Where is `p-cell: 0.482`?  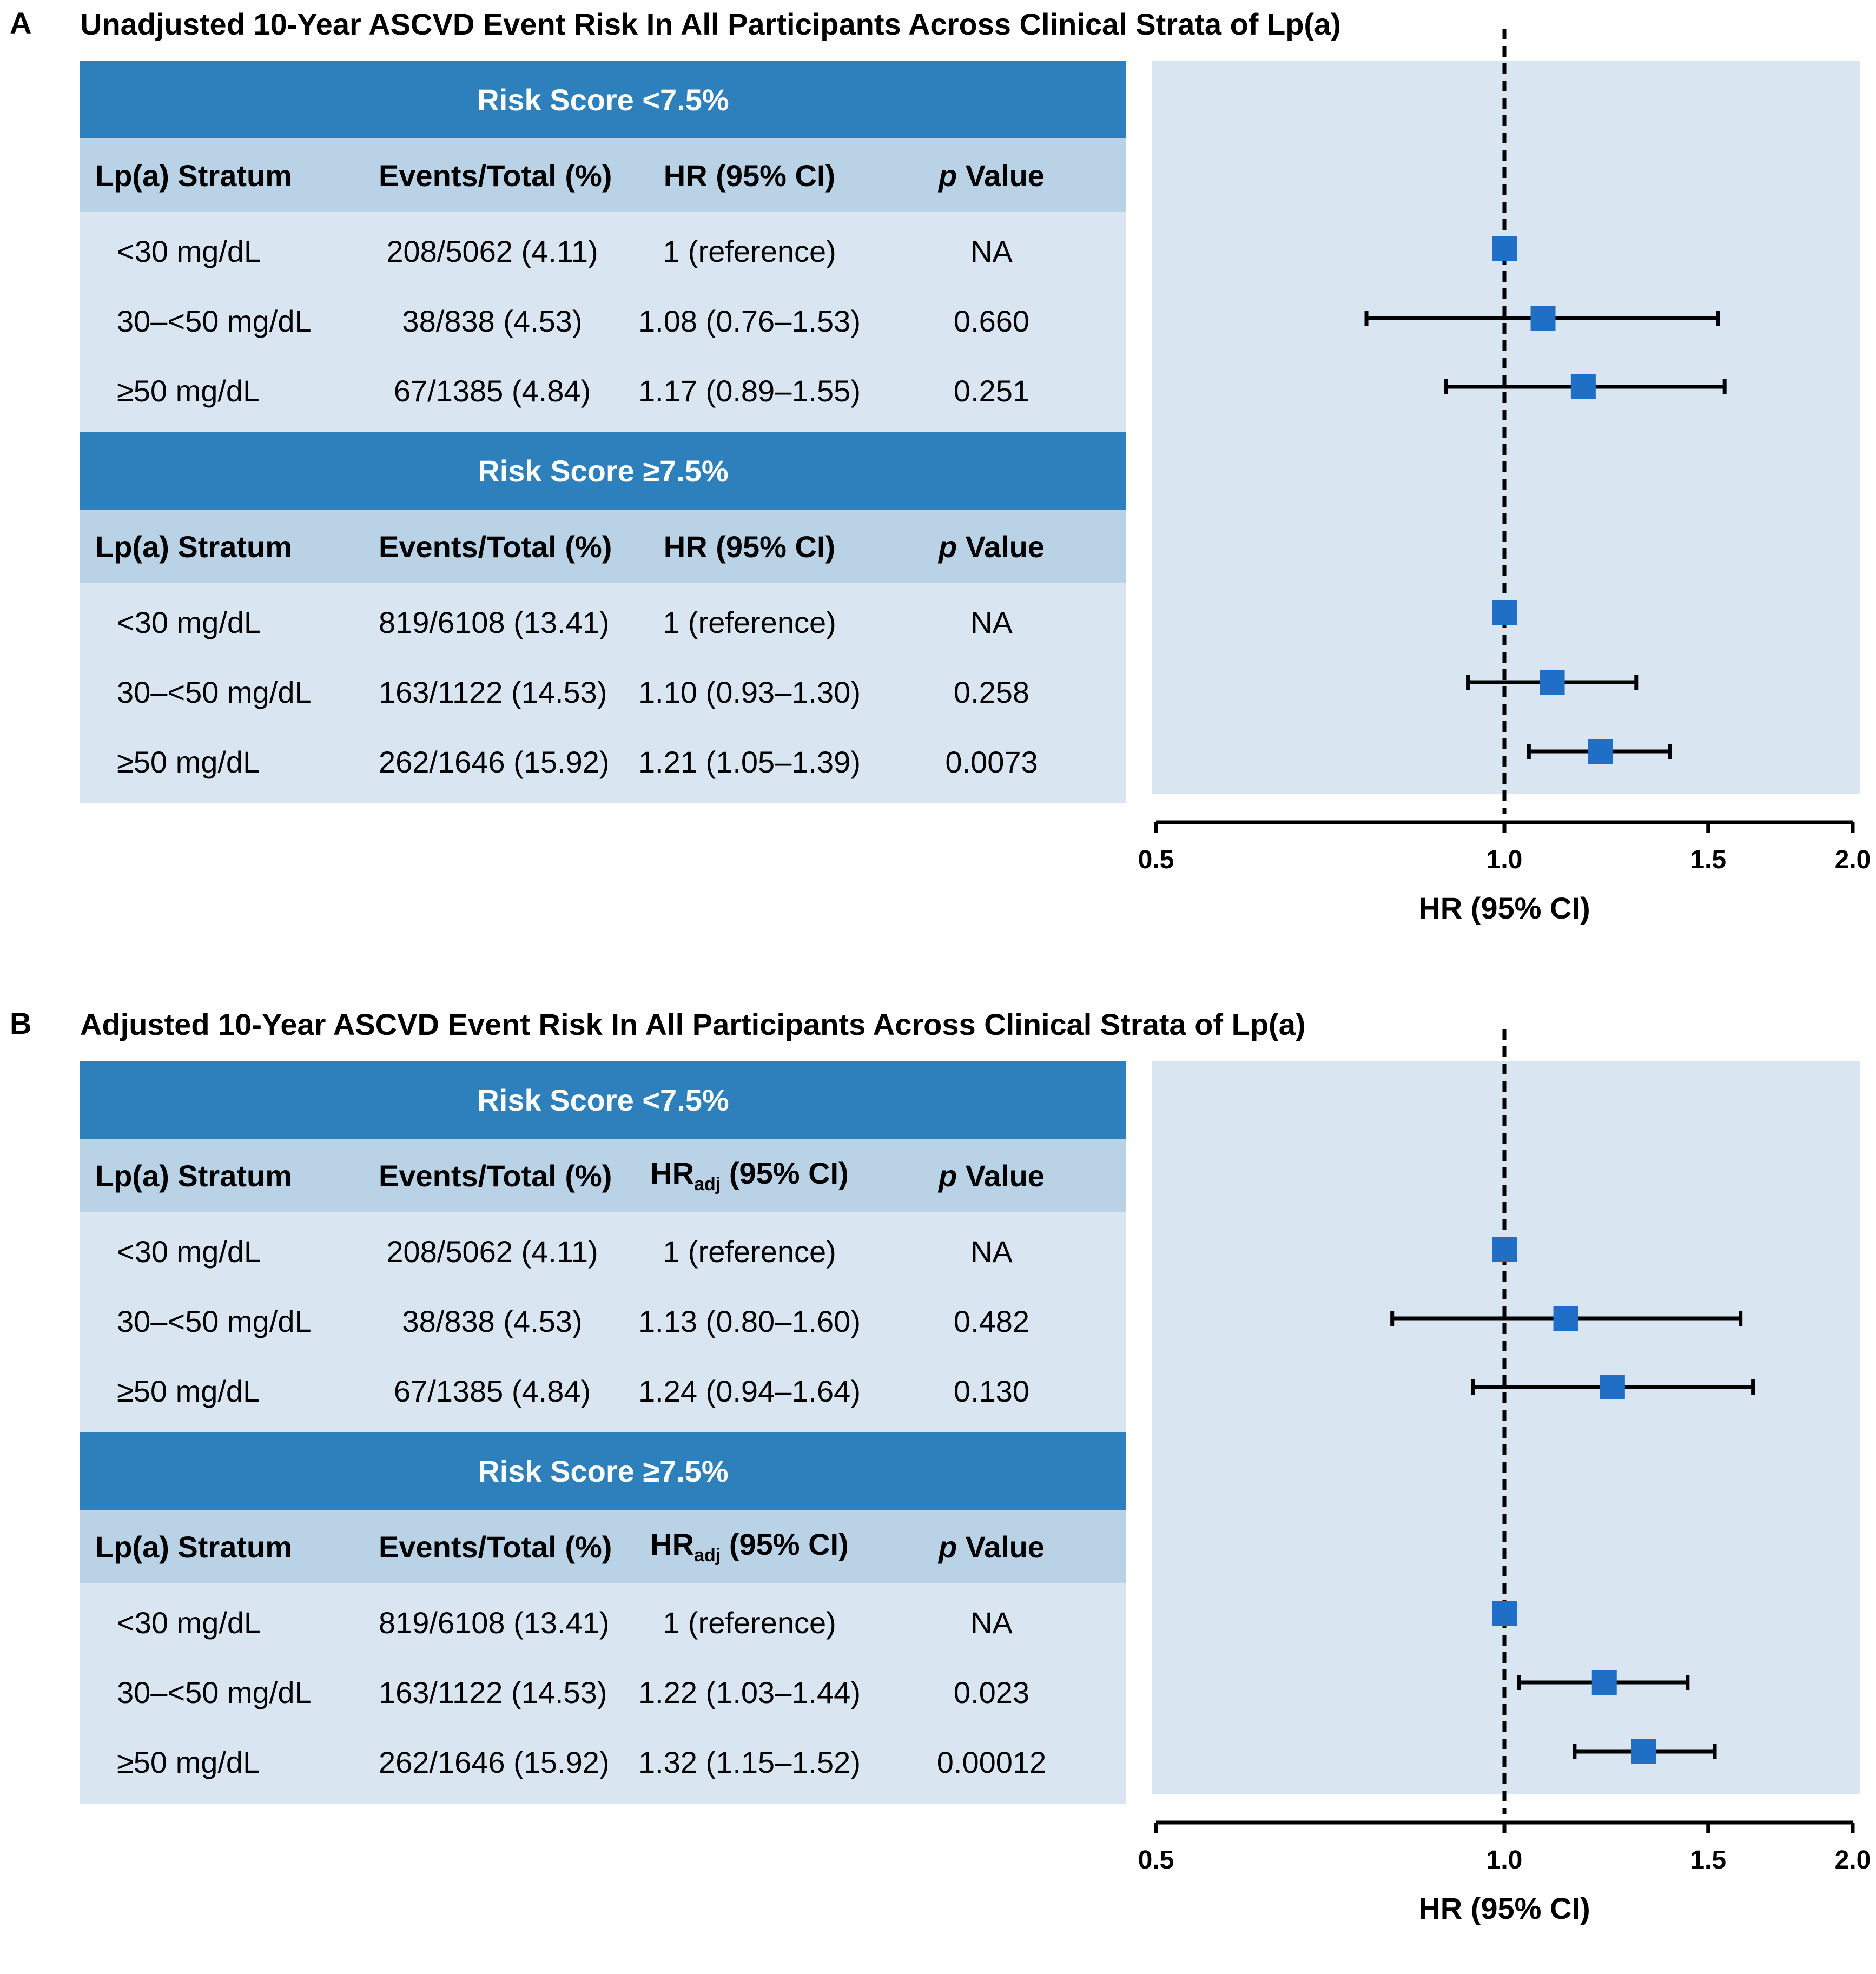 p-cell: 0.482 is located at coordinates (991, 1321).